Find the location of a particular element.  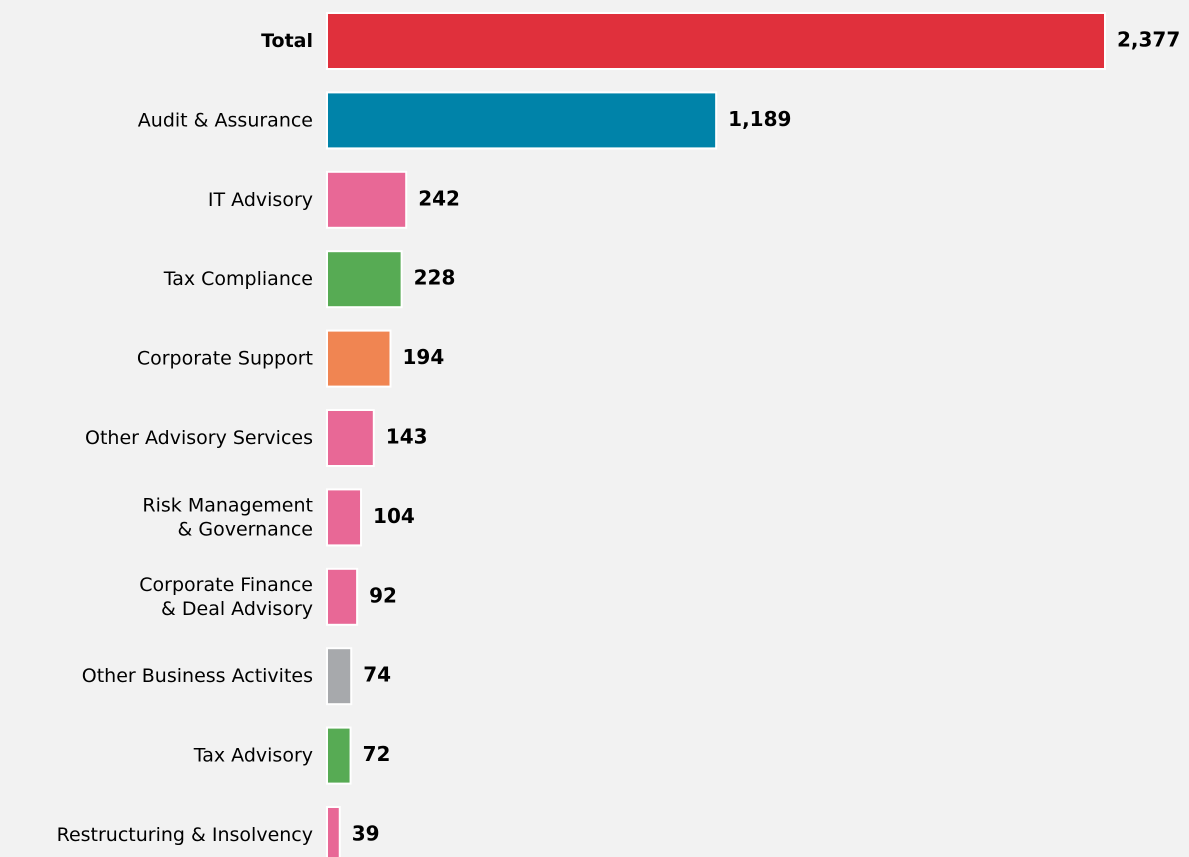

value-label: 39 is located at coordinates (366, 834).